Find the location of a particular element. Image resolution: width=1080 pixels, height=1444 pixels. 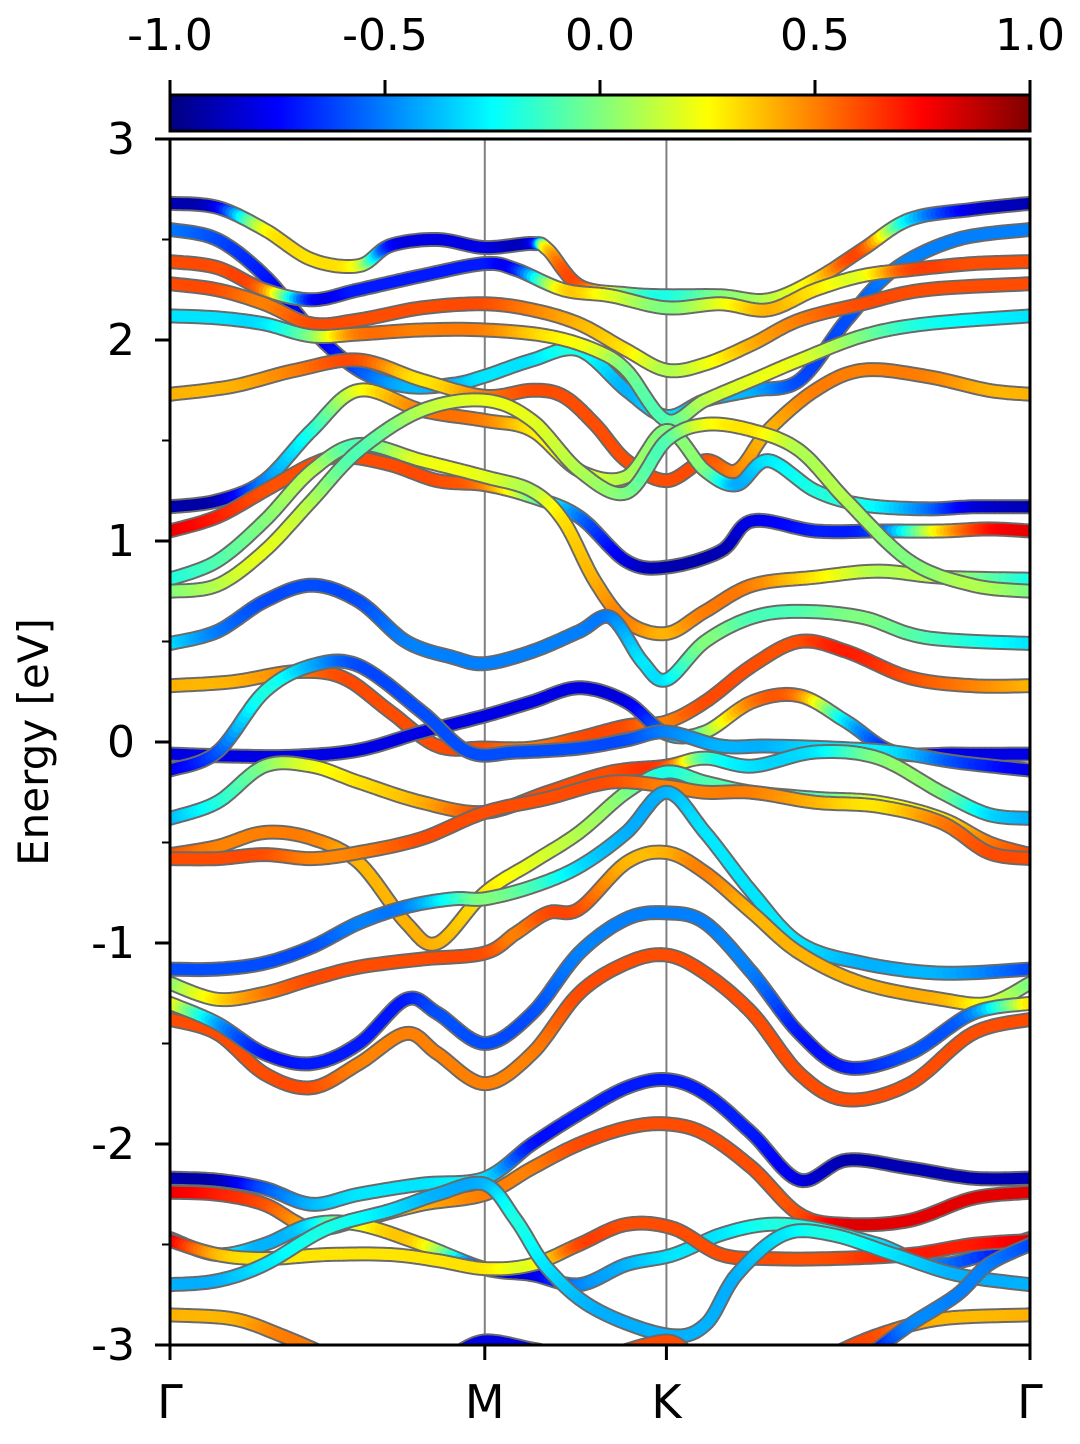

colorbar: -1.0 -0.5 0.0 0.5 1.0 is located at coordinates (596, 70).